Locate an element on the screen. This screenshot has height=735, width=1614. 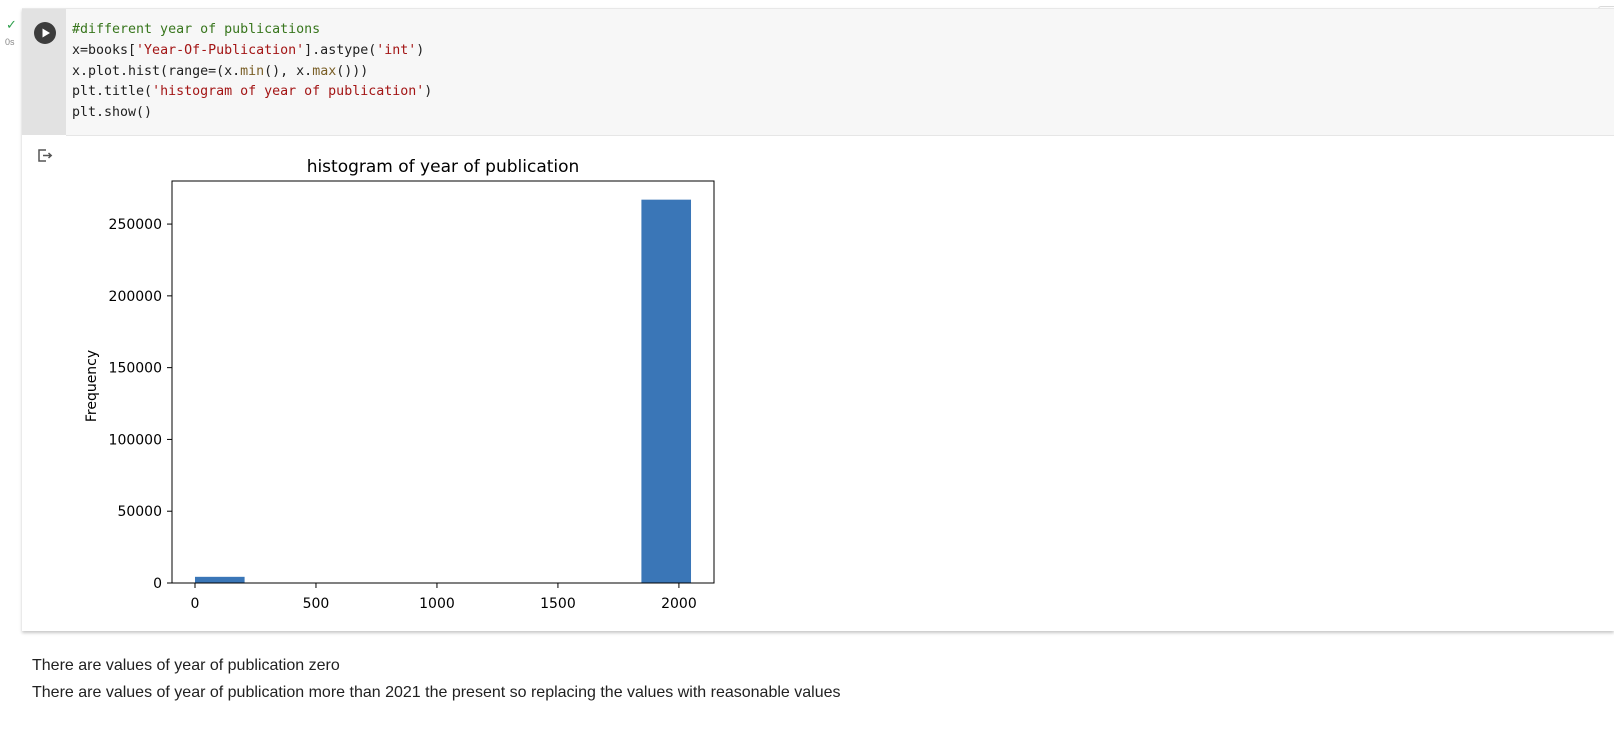
check-icon: ✓ is located at coordinates (11, 25).